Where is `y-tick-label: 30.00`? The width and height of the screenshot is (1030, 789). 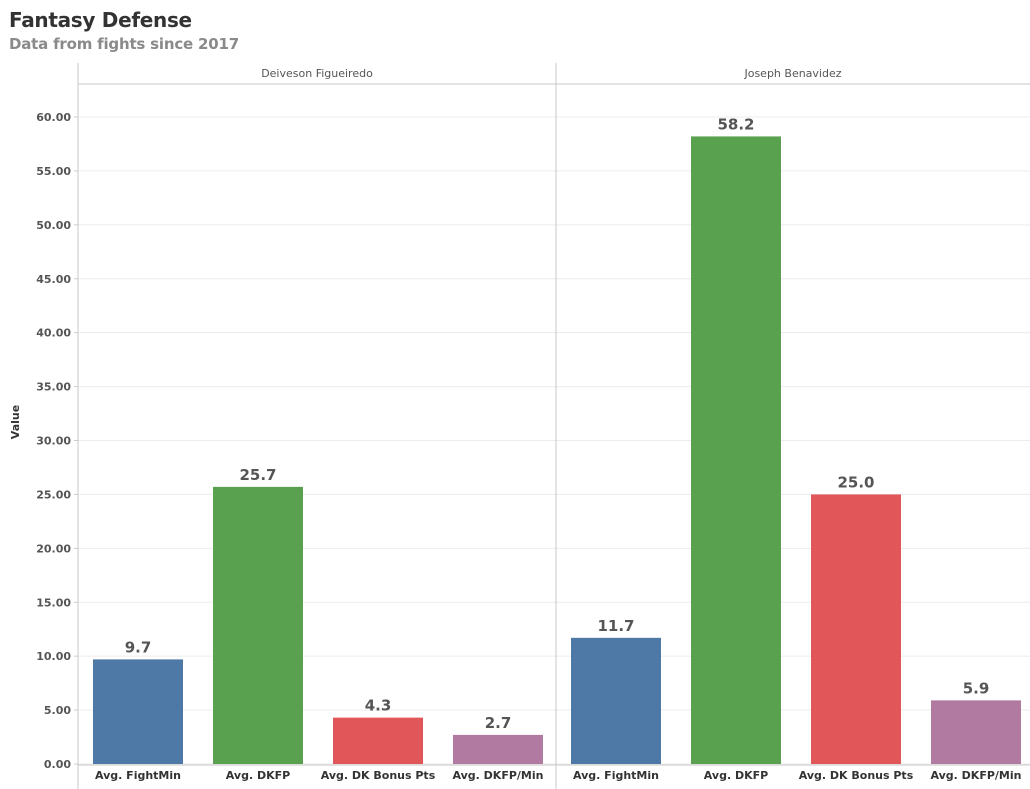
y-tick-label: 30.00 is located at coordinates (53, 441).